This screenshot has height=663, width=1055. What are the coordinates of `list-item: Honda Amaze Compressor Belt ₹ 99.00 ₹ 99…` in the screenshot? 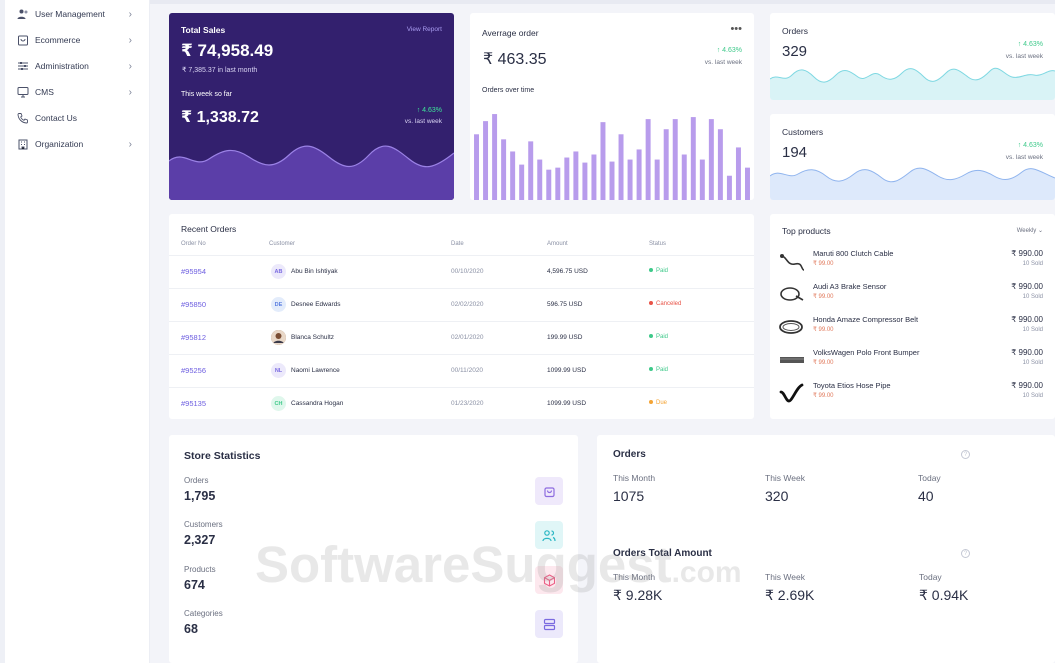 It's located at (912, 328).